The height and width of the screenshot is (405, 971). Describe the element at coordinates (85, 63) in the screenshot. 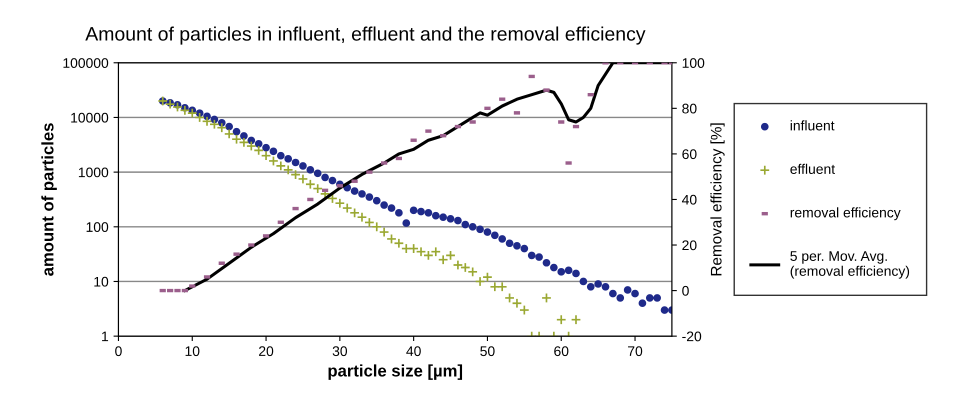

I see `y-tick-label: 100000` at that location.